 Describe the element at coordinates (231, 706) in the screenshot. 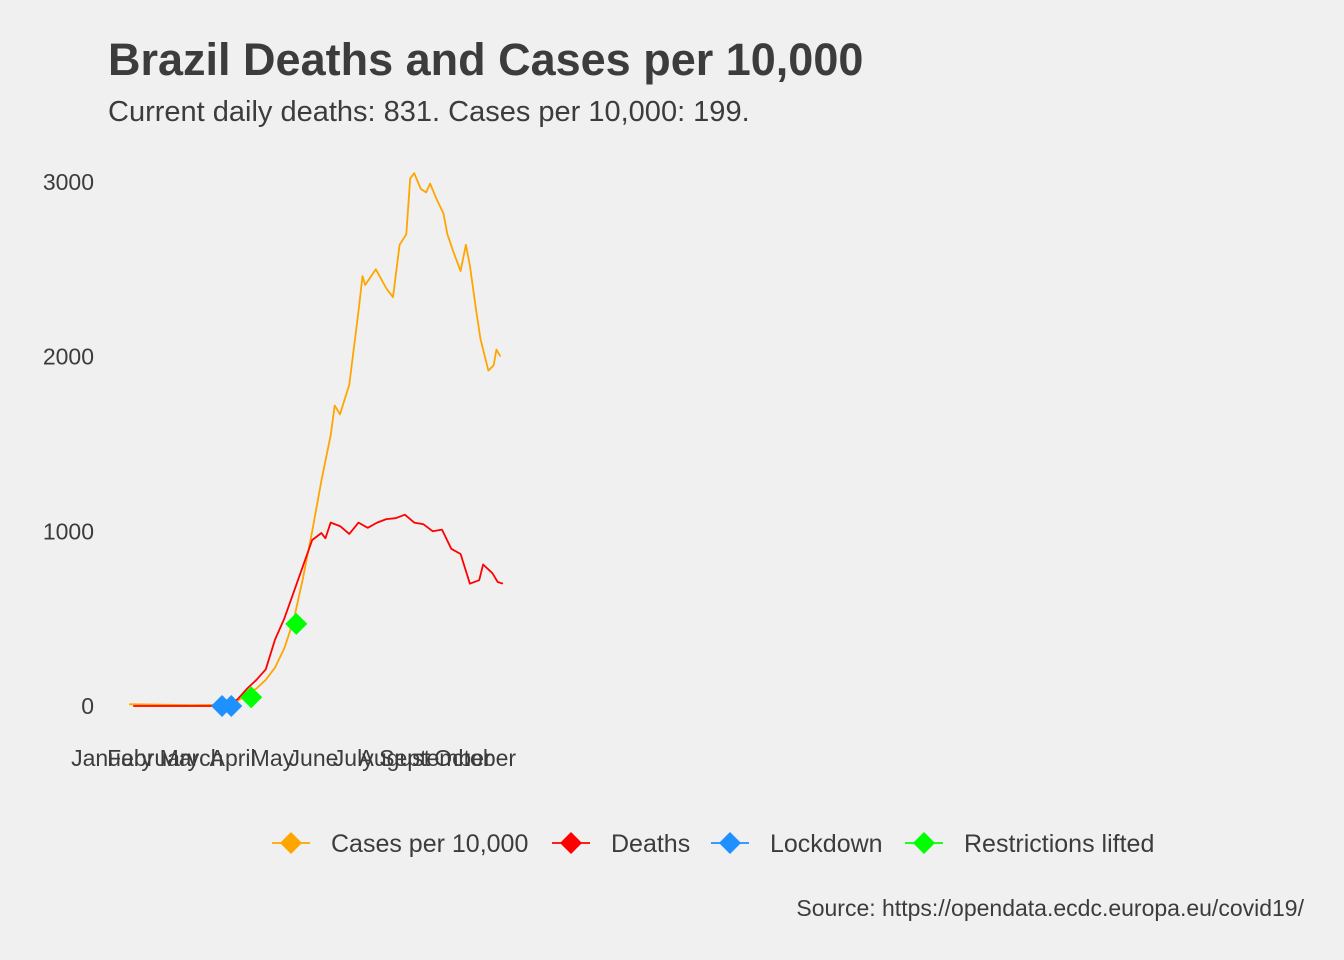

I see `marker-lockdown` at that location.